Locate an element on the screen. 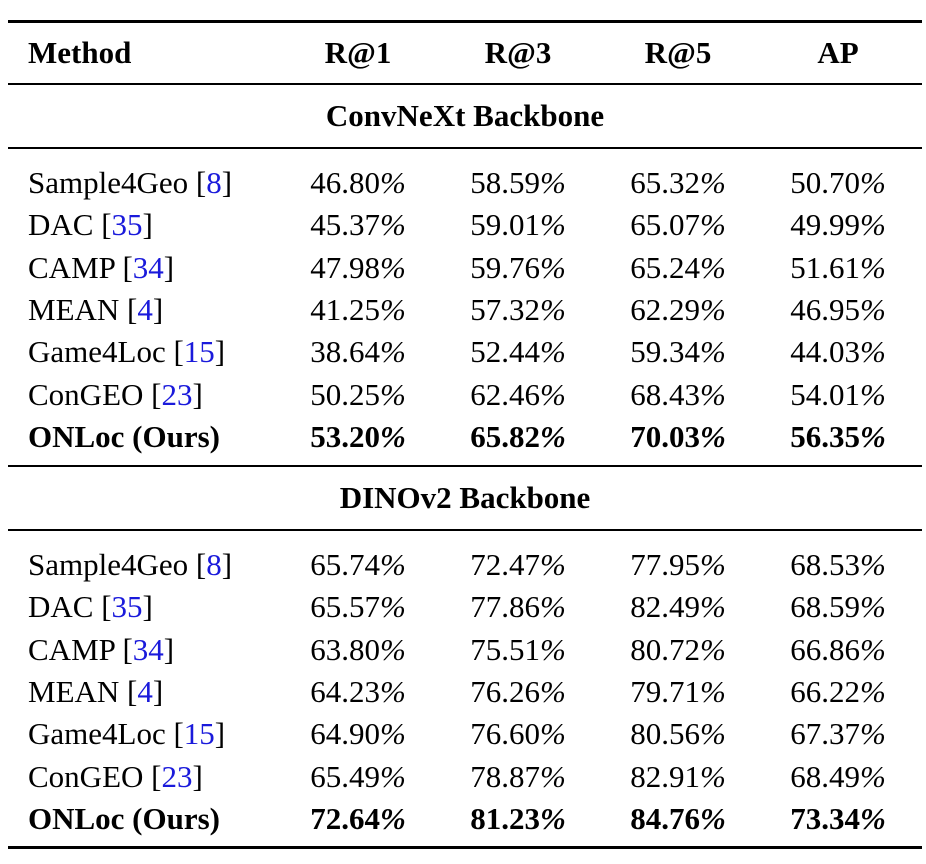 Image resolution: width=926 pixels, height=864 pixels. method-label: MEAN is located at coordinates (74, 691).